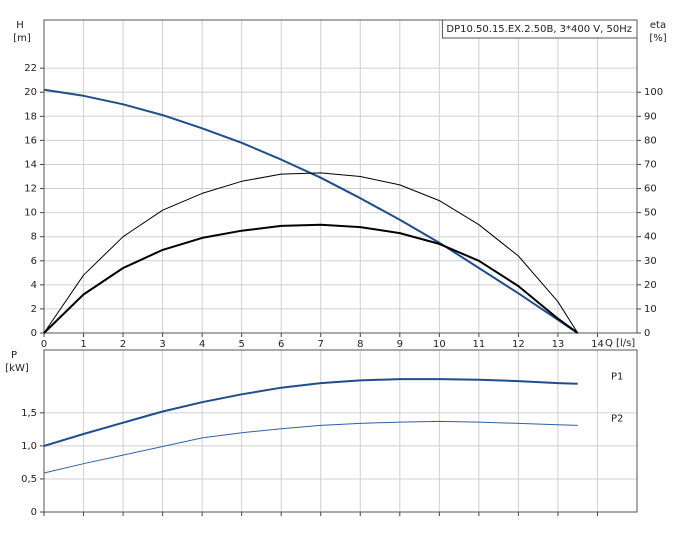  Describe the element at coordinates (647, 333) in the screenshot. I see `y2-tick-label: 0` at that location.